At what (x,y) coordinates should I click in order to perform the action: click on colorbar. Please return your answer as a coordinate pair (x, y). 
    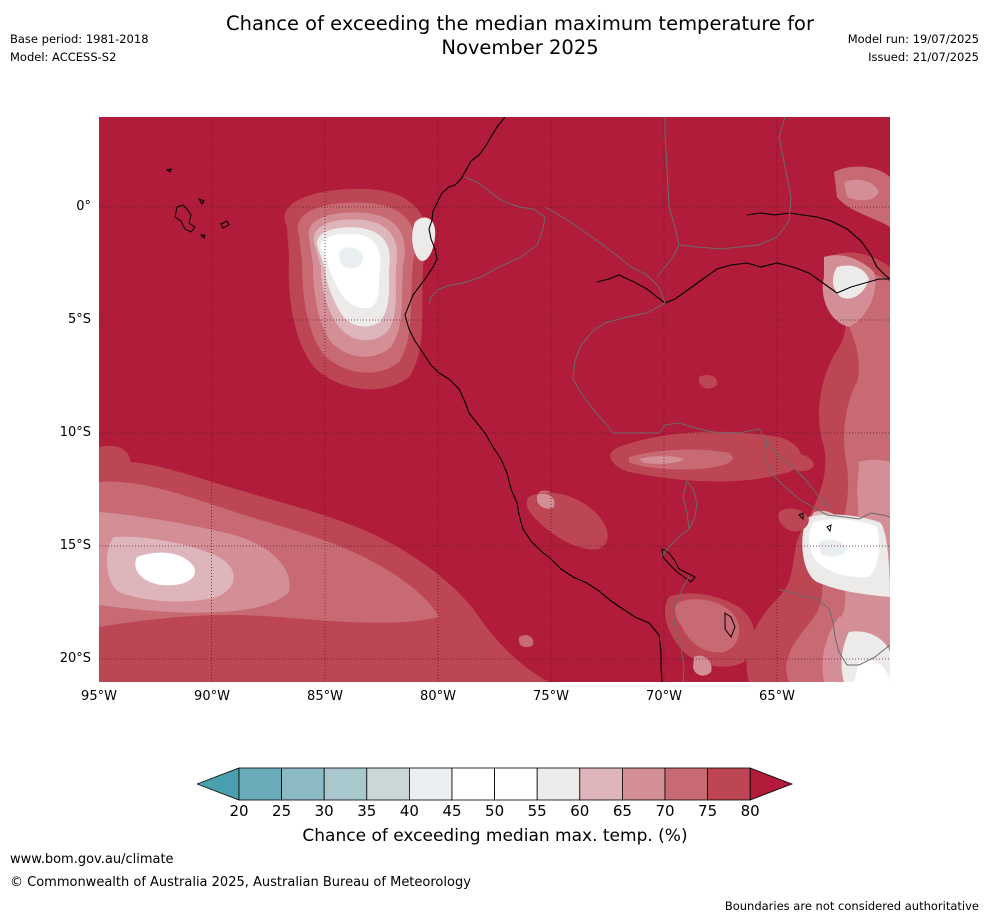
    Looking at the image, I should click on (494, 784).